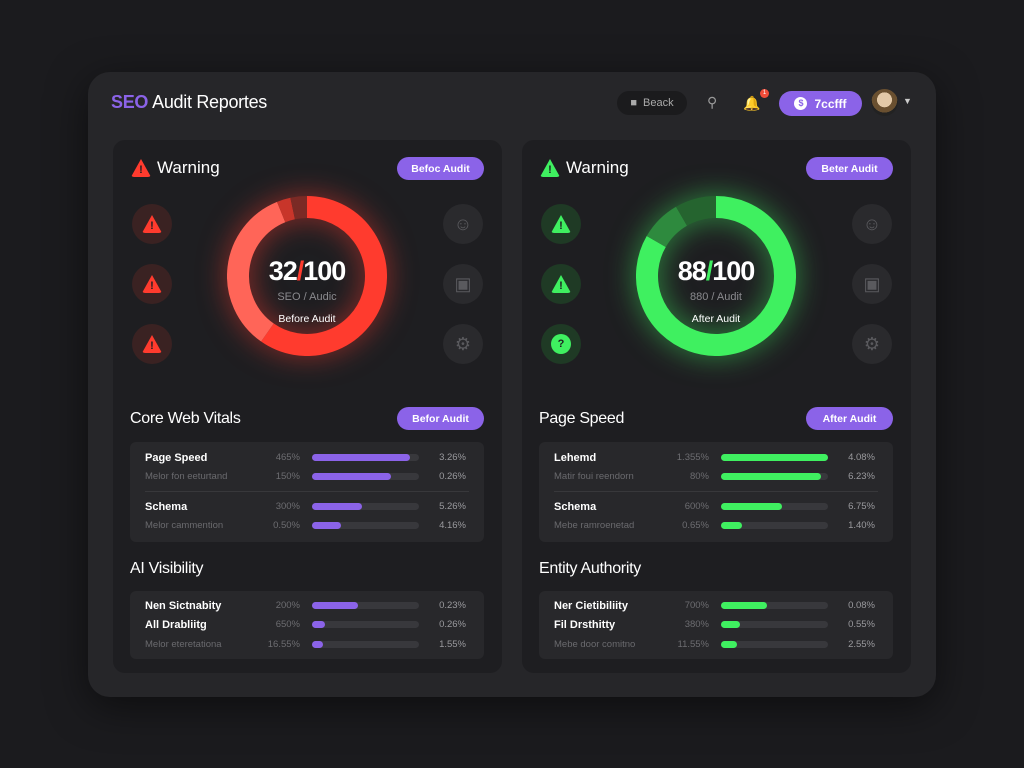 The width and height of the screenshot is (1024, 768). Describe the element at coordinates (861, 457) in the screenshot. I see `metric-value: 4.08%` at that location.